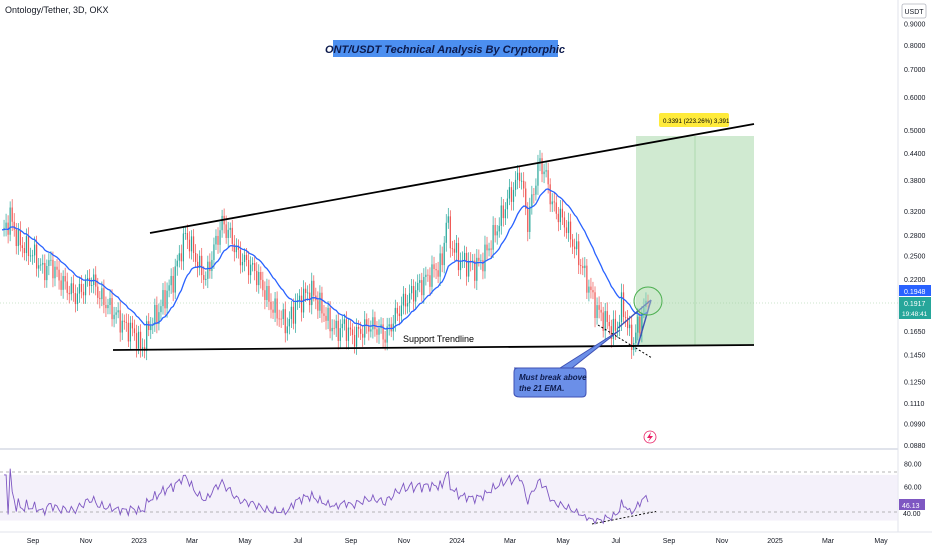 This screenshot has width=932, height=555. I want to click on currency-badge-bg, so click(914, 11).